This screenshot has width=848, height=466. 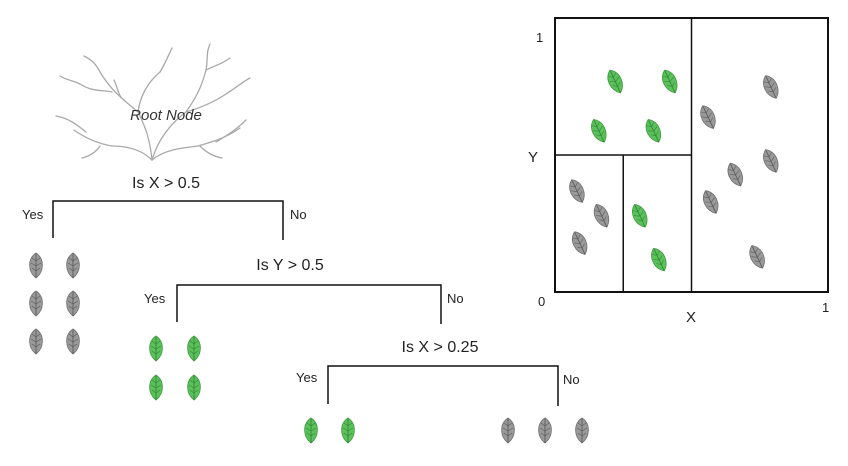 I want to click on origin-tick: 0, so click(x=541, y=301).